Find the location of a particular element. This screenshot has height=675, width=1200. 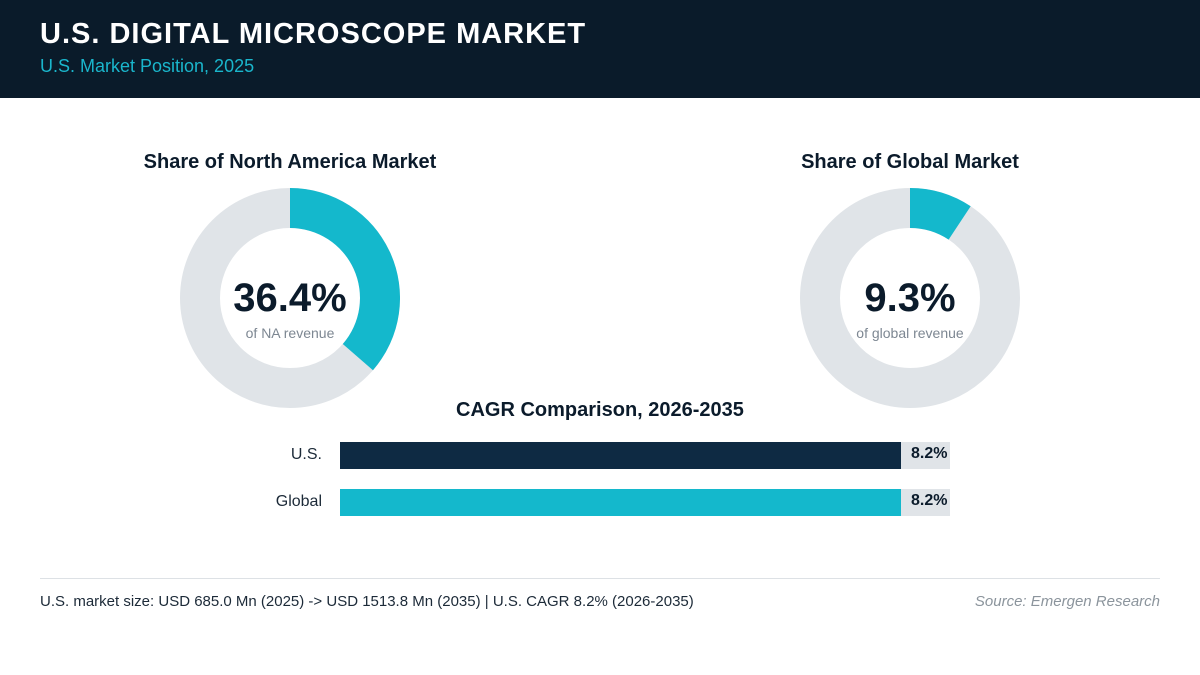

global-donut-title: Share of Global Market is located at coordinates (910, 162).